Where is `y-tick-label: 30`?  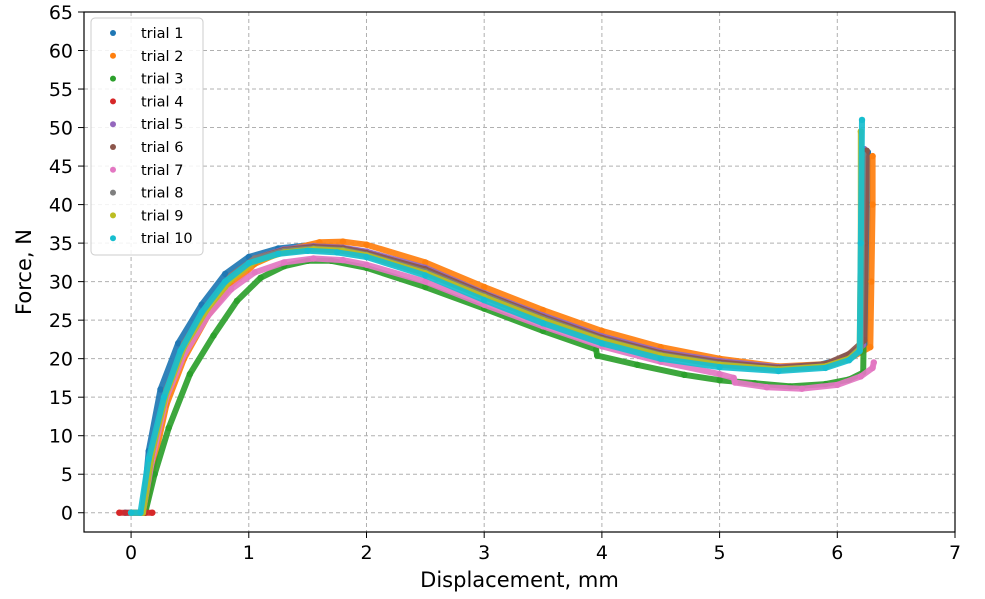
y-tick-label: 30 is located at coordinates (61, 283).